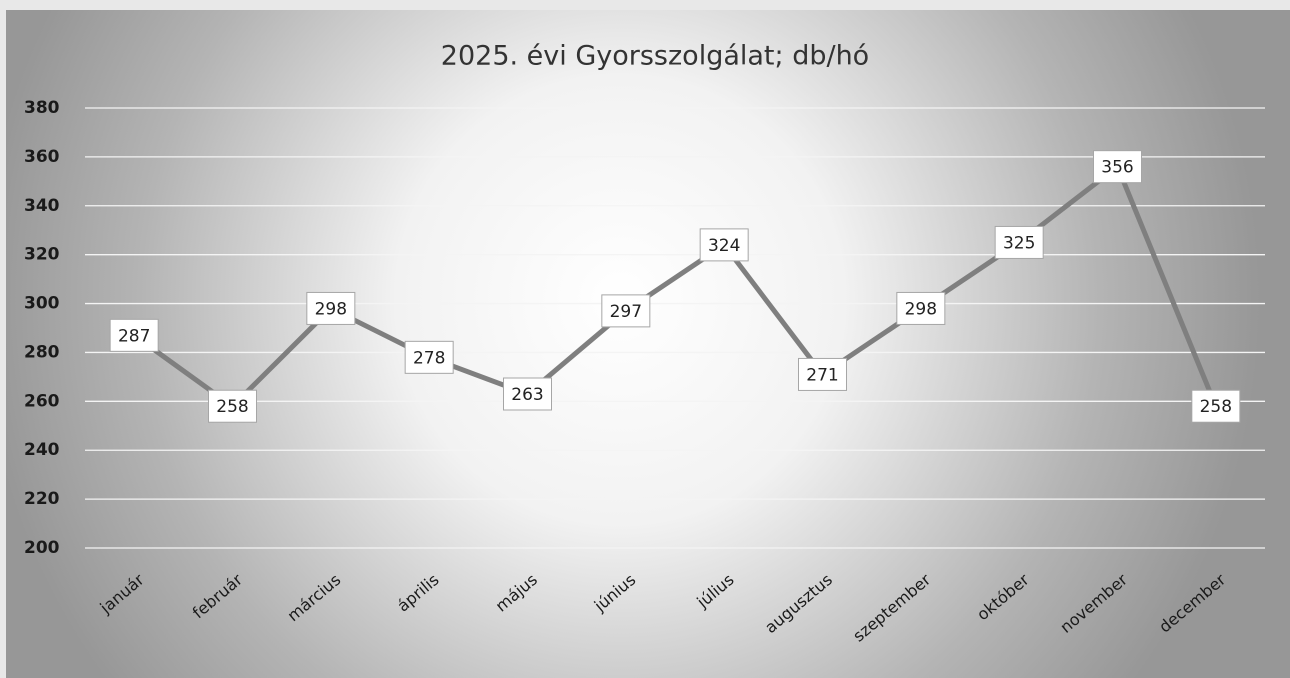  I want to click on data-label: 263, so click(527, 395).